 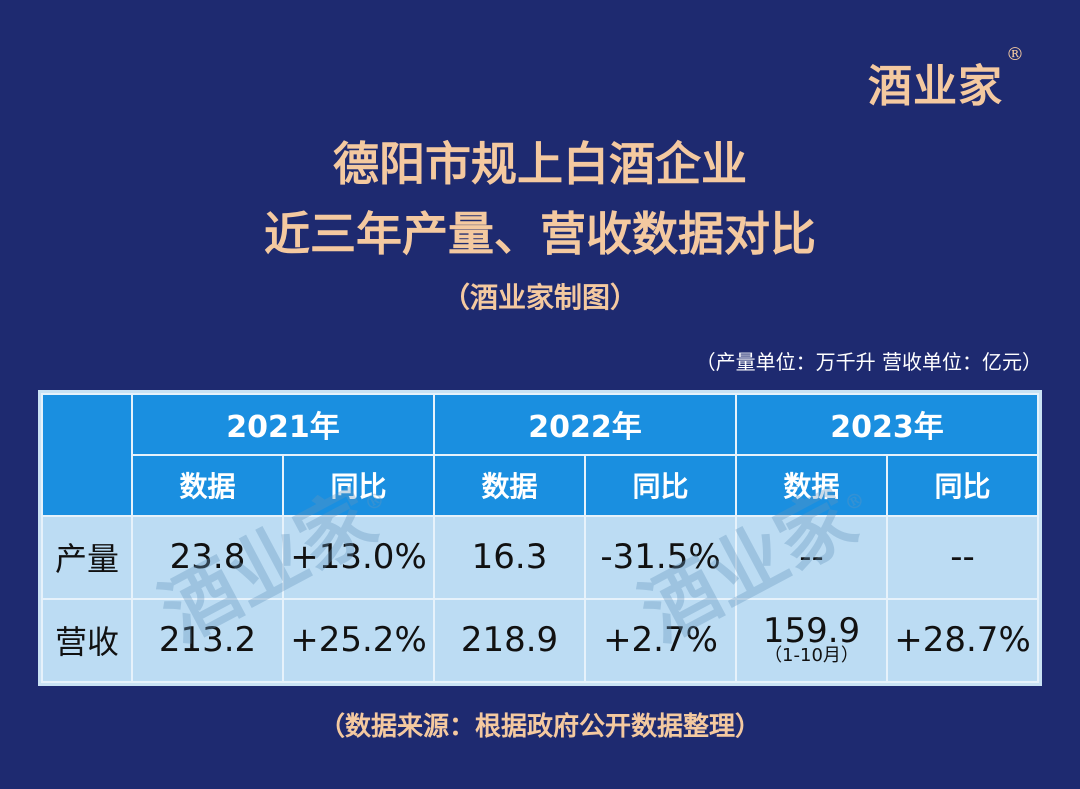 I want to click on title-line-1: 德阳市规上白酒企业, so click(x=540, y=164).